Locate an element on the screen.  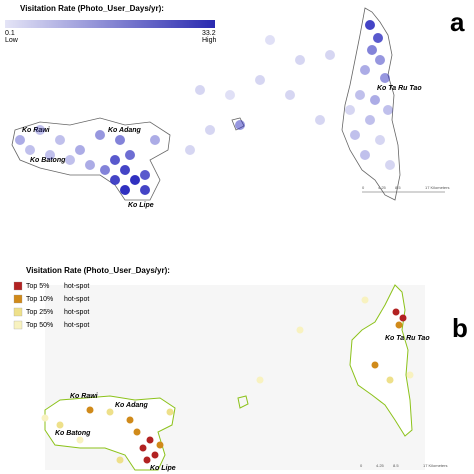
scale-label: 4.25 is located at coordinates (380, 465).